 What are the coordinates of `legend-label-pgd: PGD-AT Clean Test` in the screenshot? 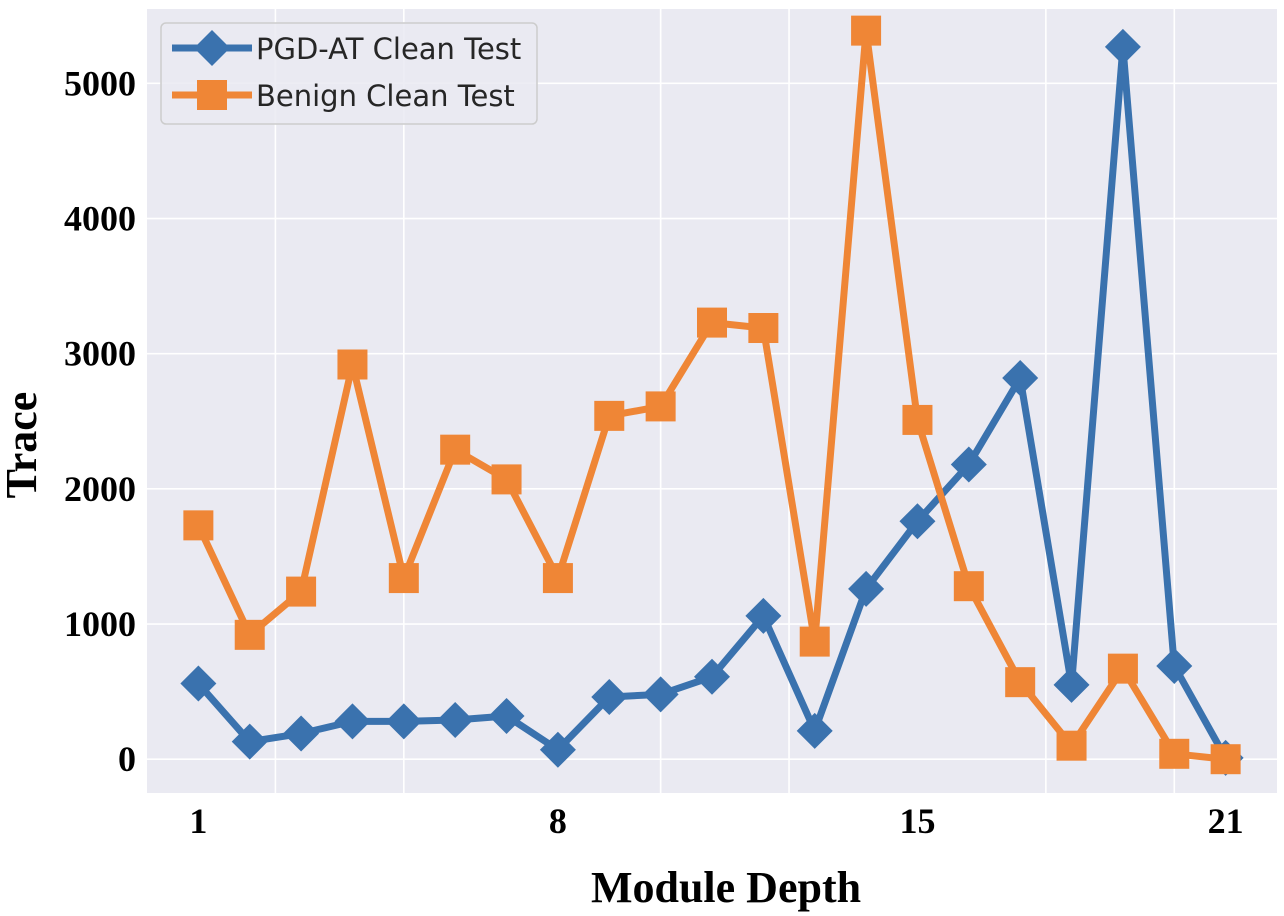 It's located at (388, 49).